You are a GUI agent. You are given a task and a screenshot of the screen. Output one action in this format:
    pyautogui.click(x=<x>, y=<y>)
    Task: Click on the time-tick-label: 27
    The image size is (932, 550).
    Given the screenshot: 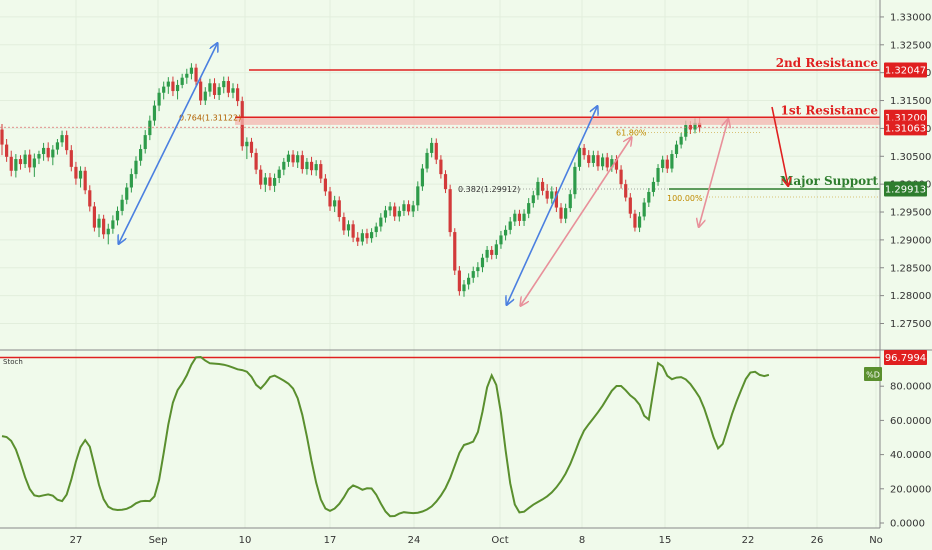 What is the action you would take?
    pyautogui.click(x=76, y=540)
    